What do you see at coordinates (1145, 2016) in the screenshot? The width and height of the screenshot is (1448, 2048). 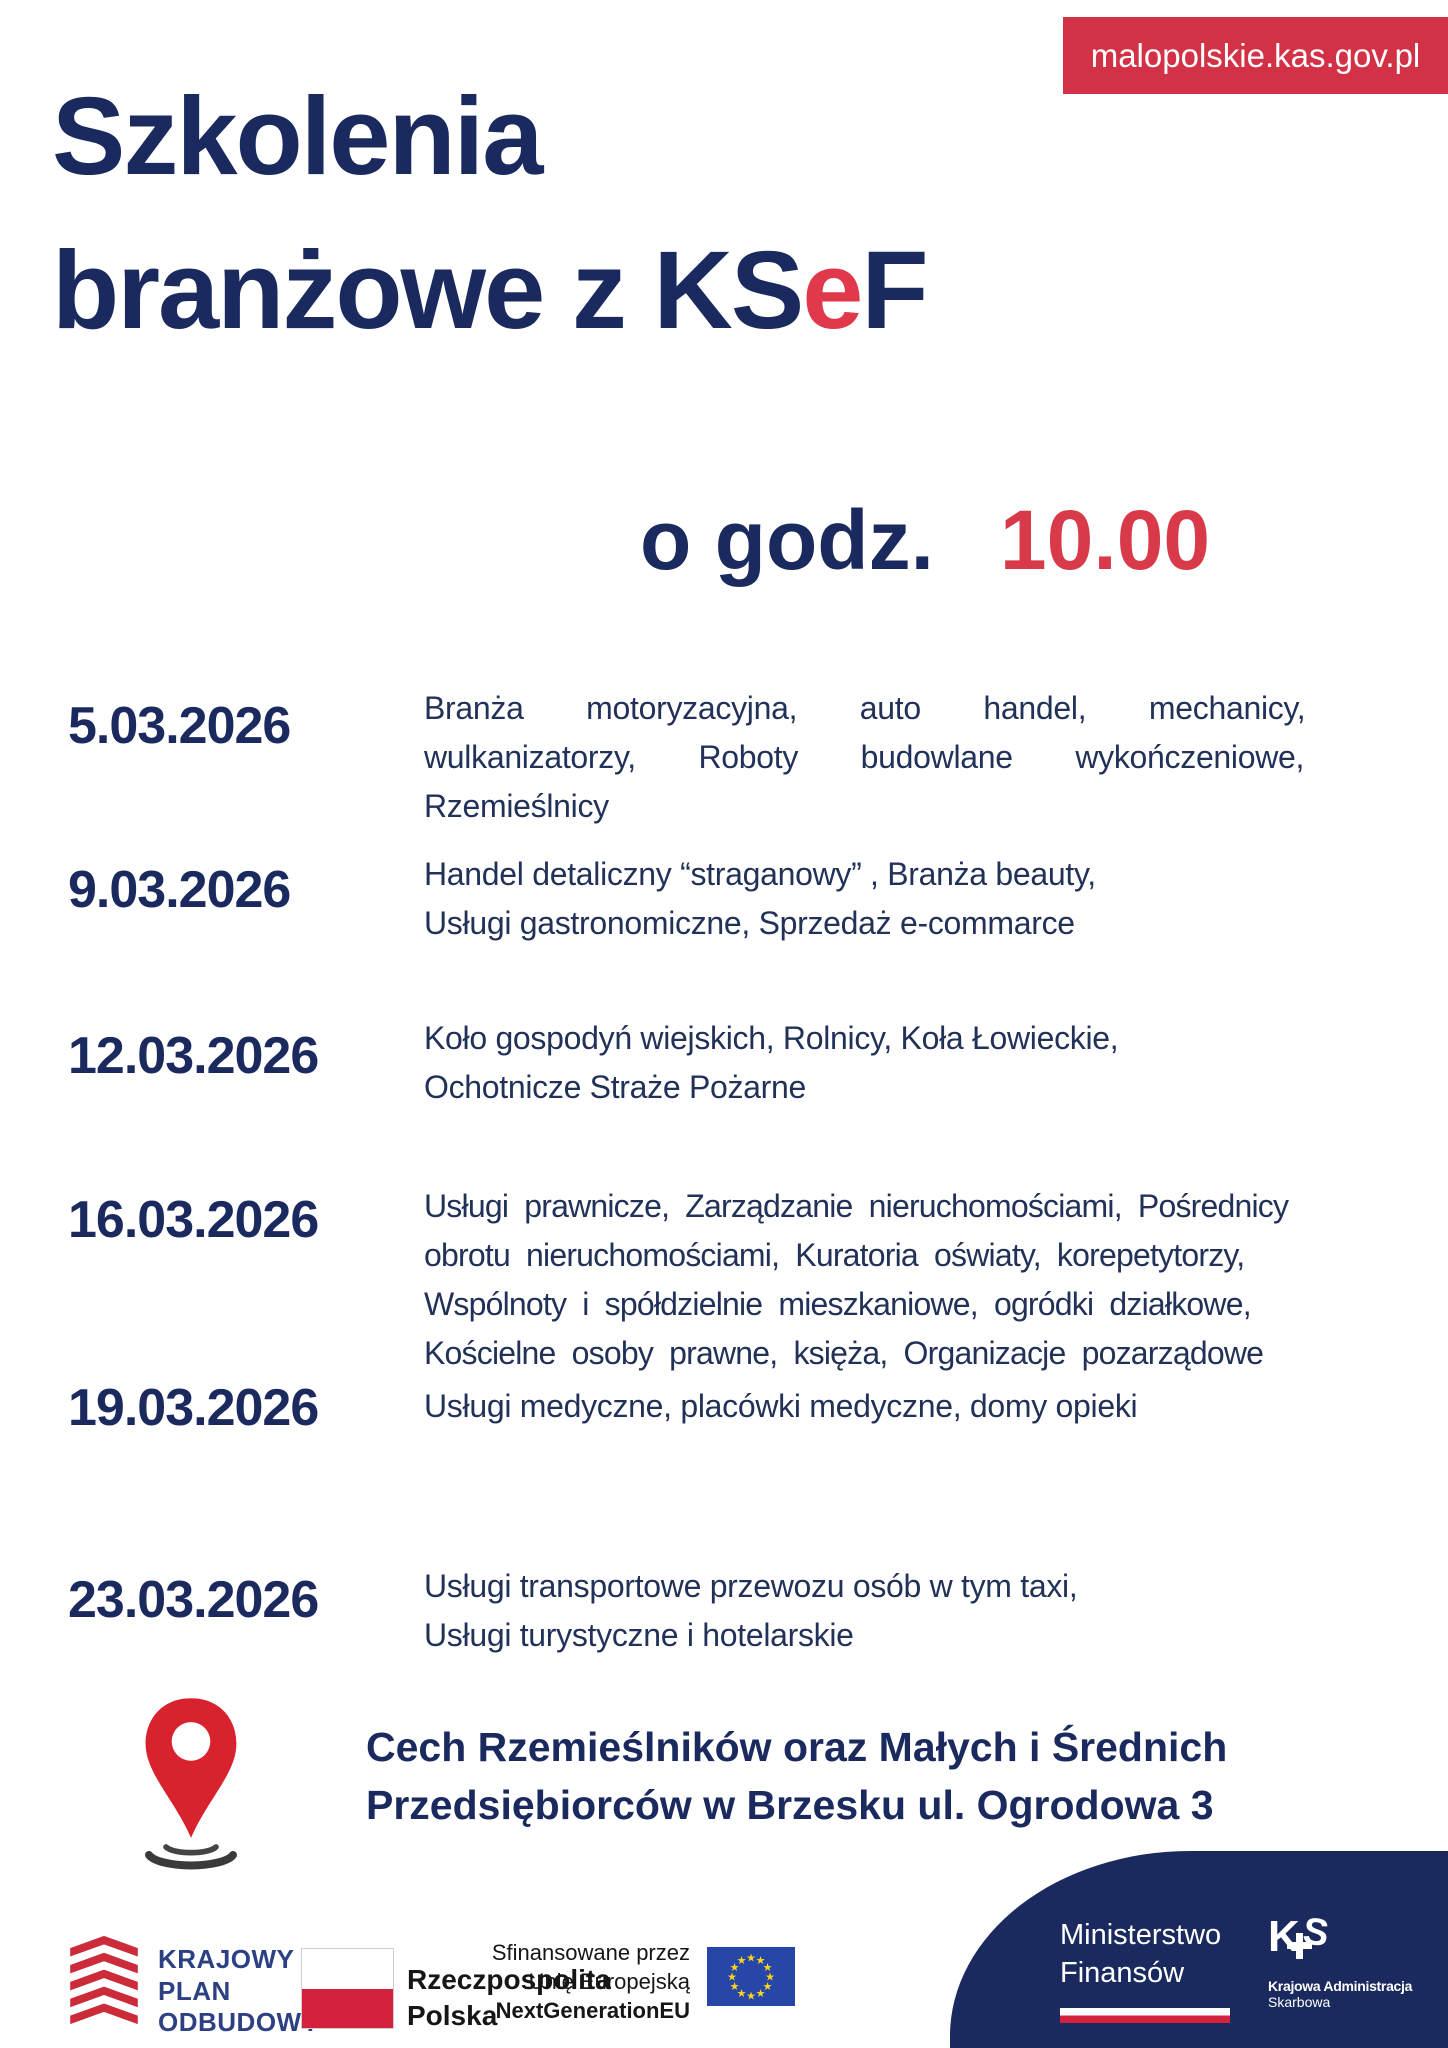 I see `mf-flag-stripe` at bounding box center [1145, 2016].